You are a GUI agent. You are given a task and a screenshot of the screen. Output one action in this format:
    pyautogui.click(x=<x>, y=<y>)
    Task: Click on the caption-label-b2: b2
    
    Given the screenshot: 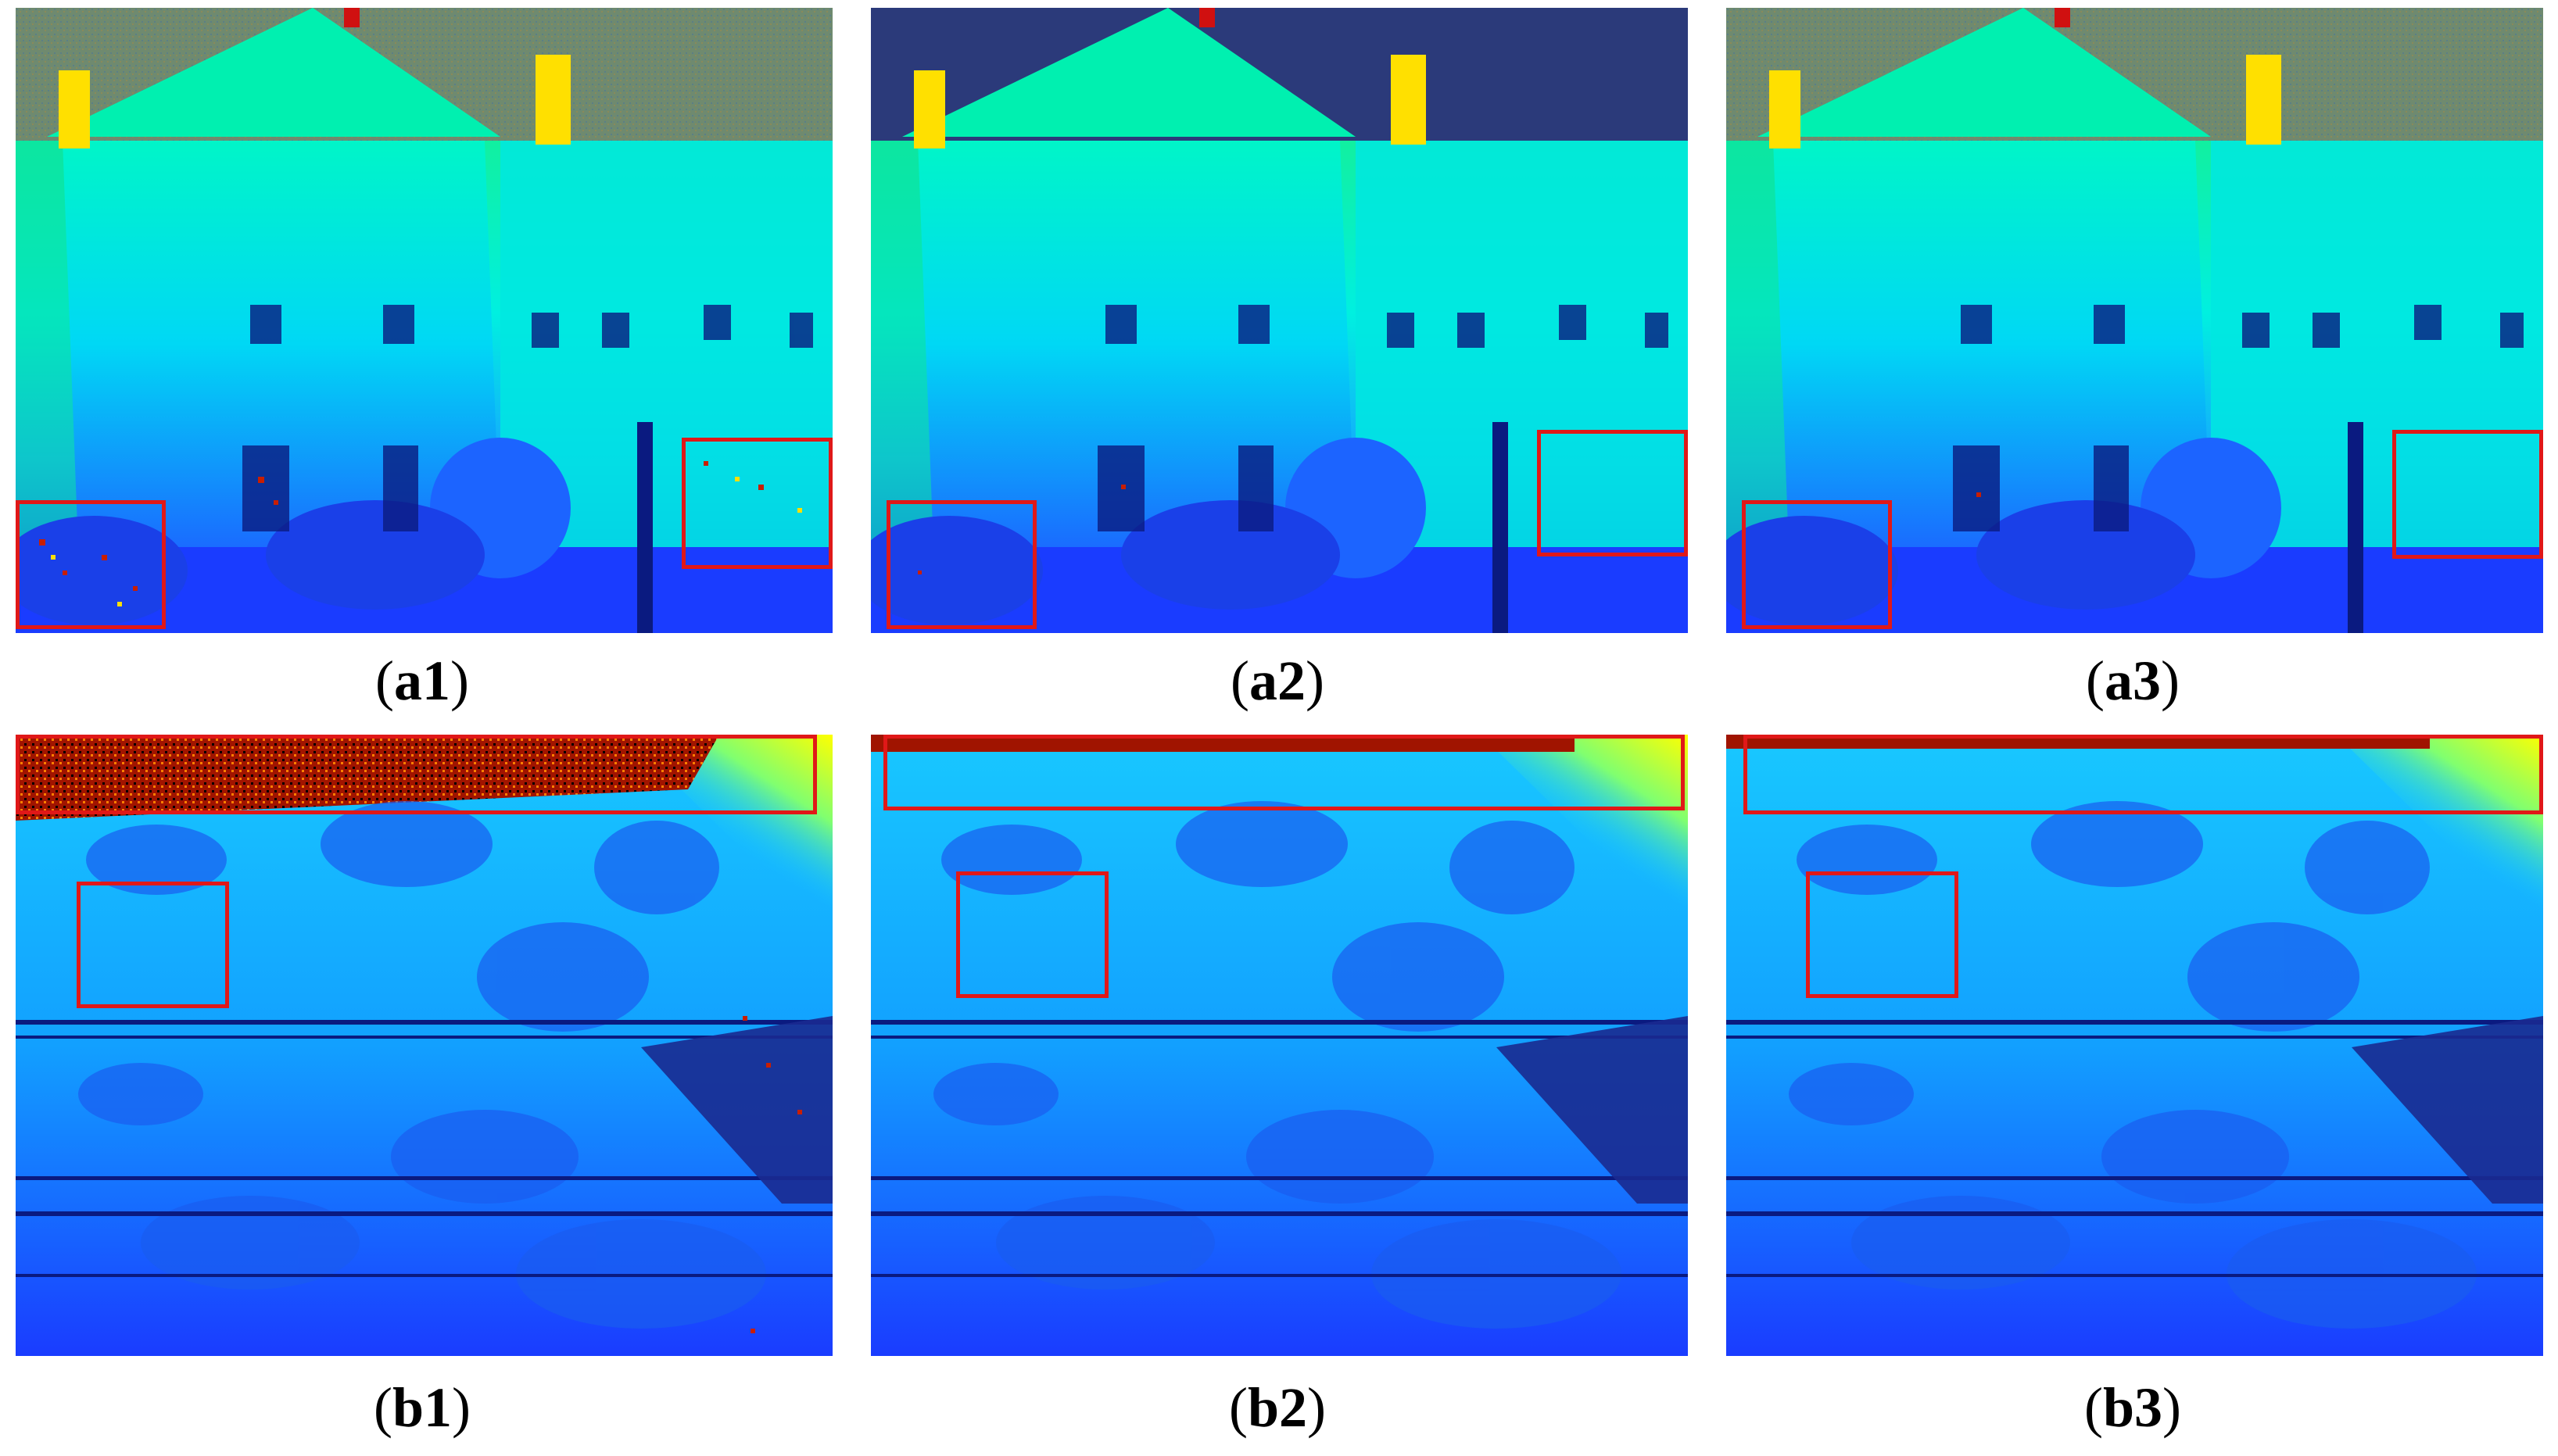 What is the action you would take?
    pyautogui.click(x=1277, y=1407)
    